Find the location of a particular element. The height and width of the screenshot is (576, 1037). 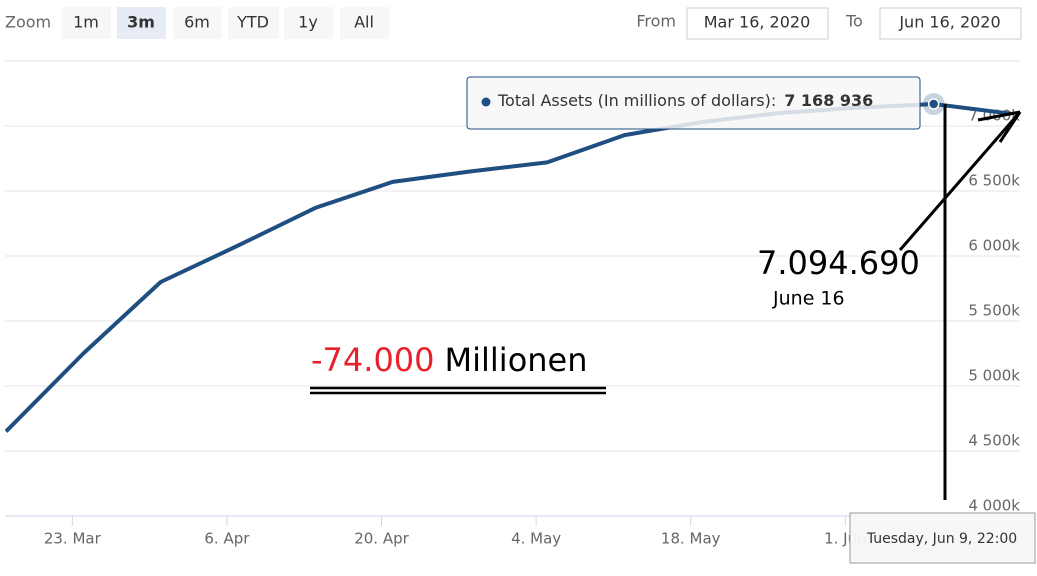

y-tick-label: 5 000k is located at coordinates (994, 376).